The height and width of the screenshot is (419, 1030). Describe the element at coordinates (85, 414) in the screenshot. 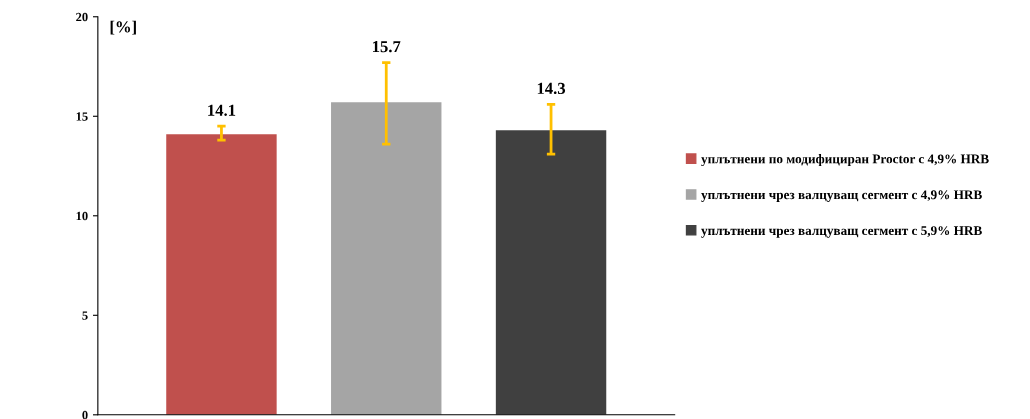

I see `y-tick-label: 0` at that location.